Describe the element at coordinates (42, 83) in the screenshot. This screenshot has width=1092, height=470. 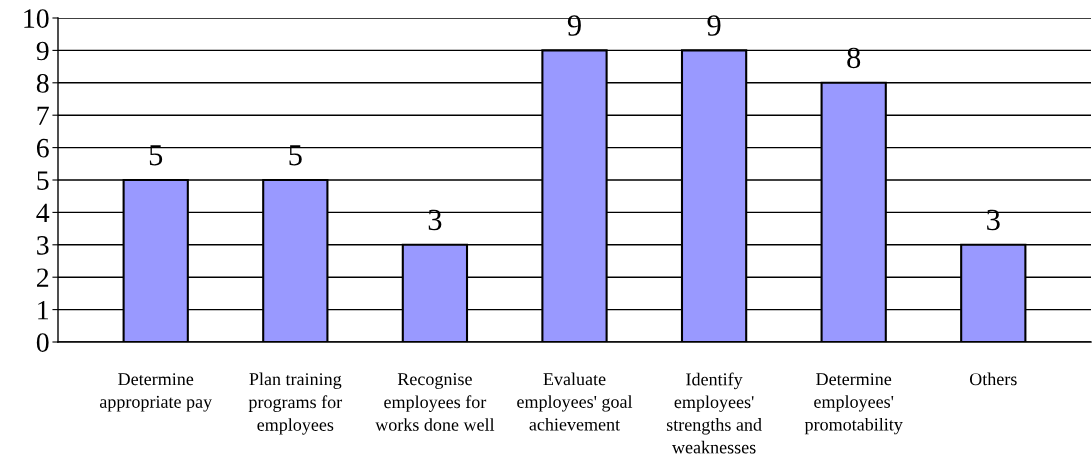
I see `y-tick-label: 8` at that location.